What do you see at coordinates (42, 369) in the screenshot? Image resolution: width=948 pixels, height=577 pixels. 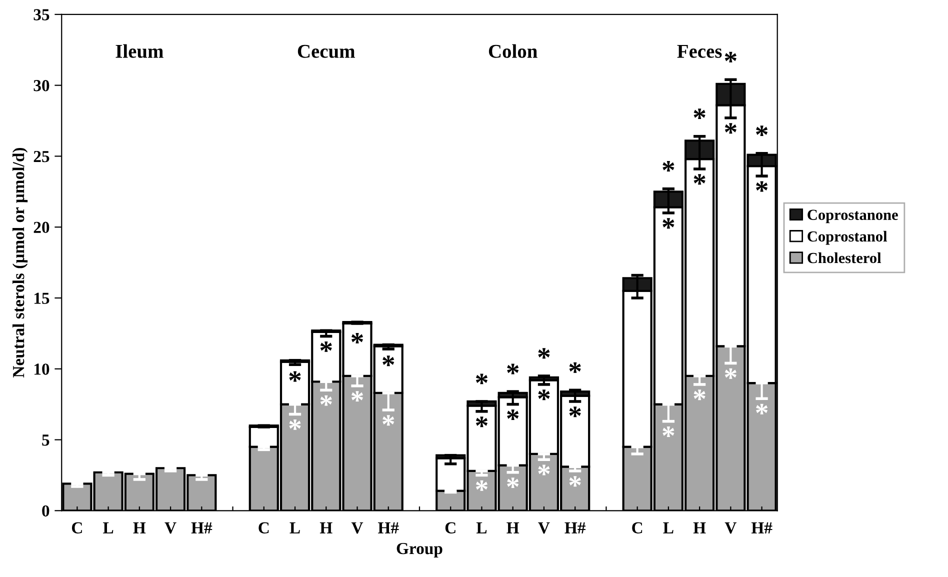 I see `y-tick-label: 10` at bounding box center [42, 369].